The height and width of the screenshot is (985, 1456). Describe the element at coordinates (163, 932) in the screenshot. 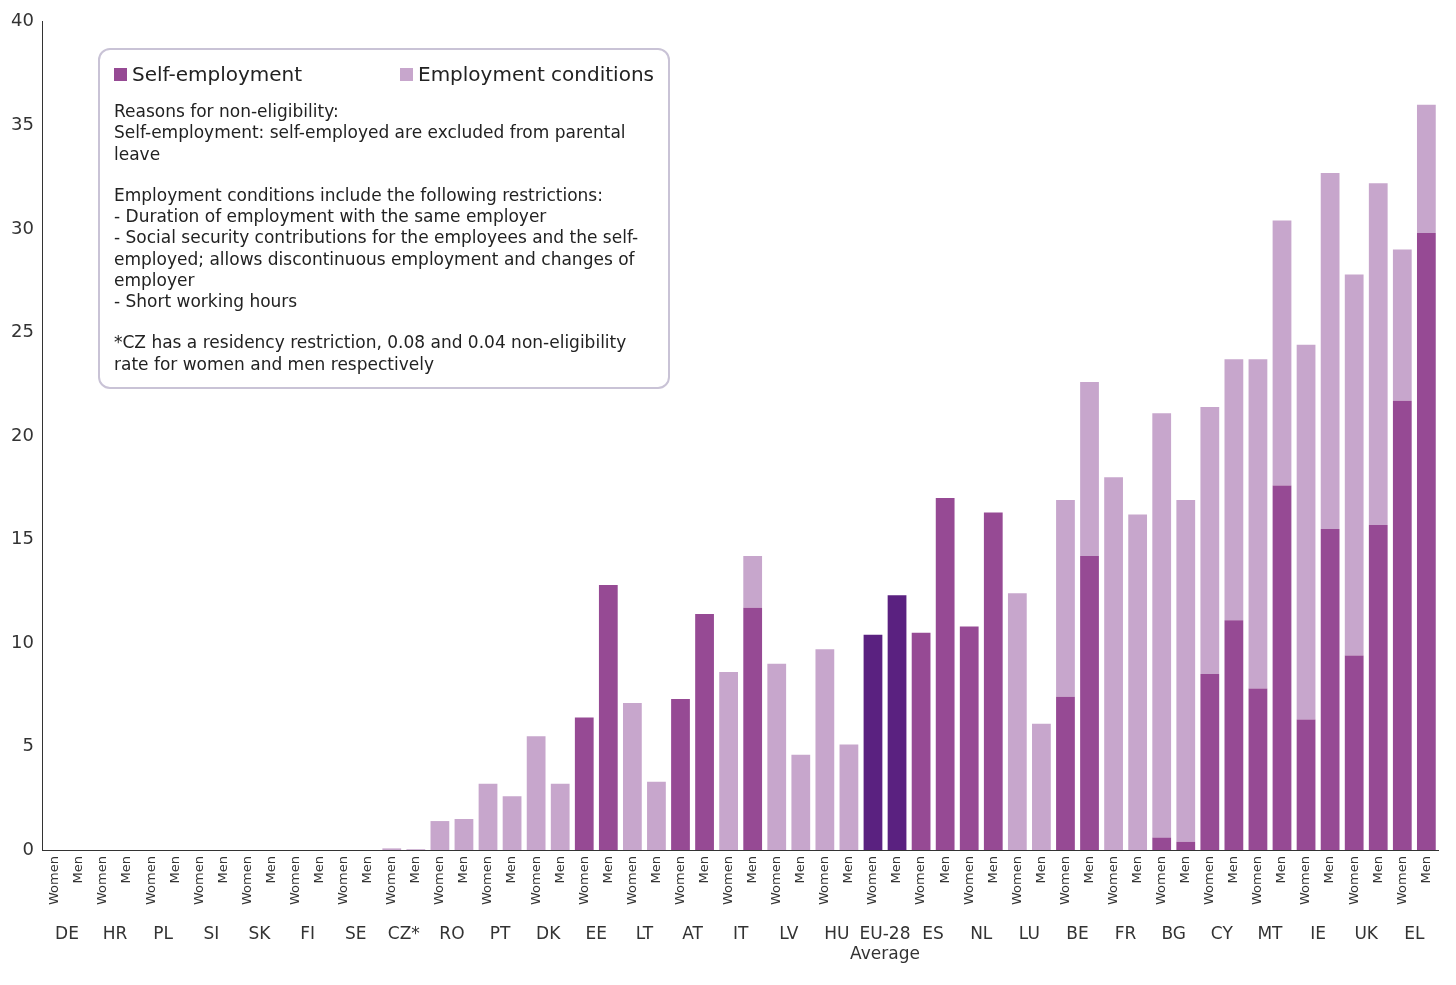

I see `text: PL` at that location.